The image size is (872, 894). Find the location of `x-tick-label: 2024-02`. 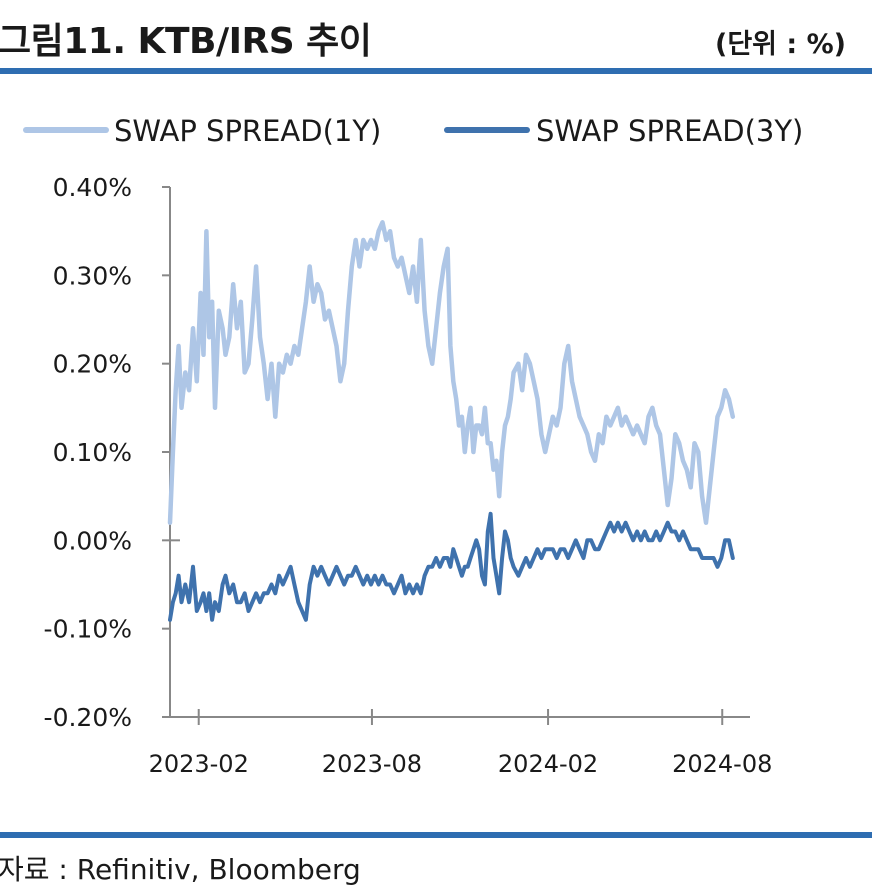

x-tick-label: 2024-02 is located at coordinates (548, 764).